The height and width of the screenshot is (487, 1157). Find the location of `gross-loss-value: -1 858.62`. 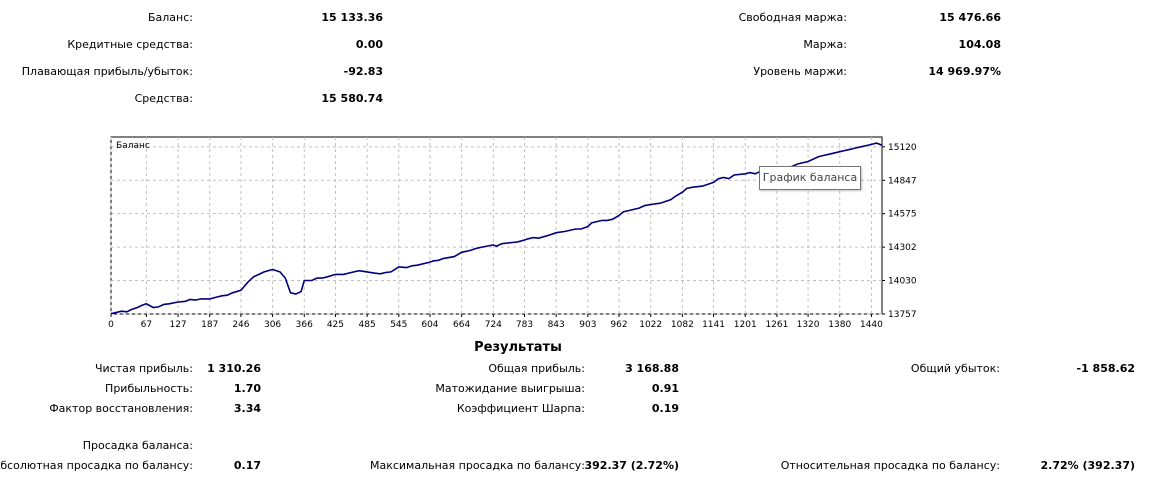

gross-loss-value: -1 858.62 is located at coordinates (1106, 368).